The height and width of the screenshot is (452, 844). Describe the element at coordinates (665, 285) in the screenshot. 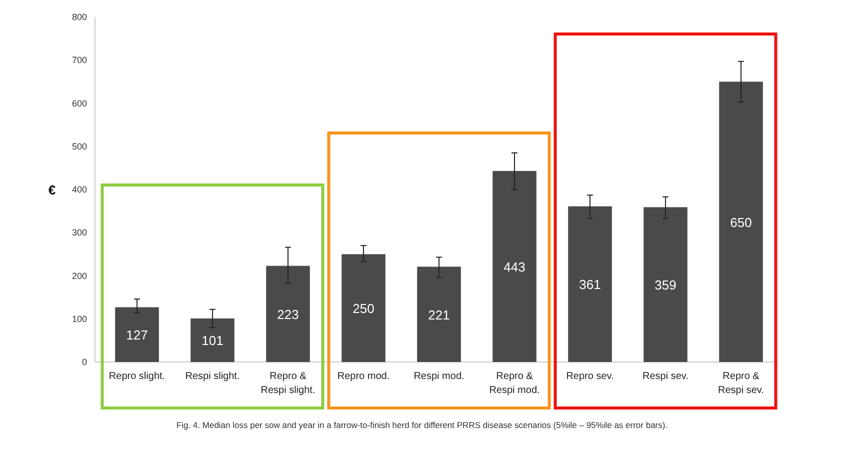

I see `data-label: 359` at that location.